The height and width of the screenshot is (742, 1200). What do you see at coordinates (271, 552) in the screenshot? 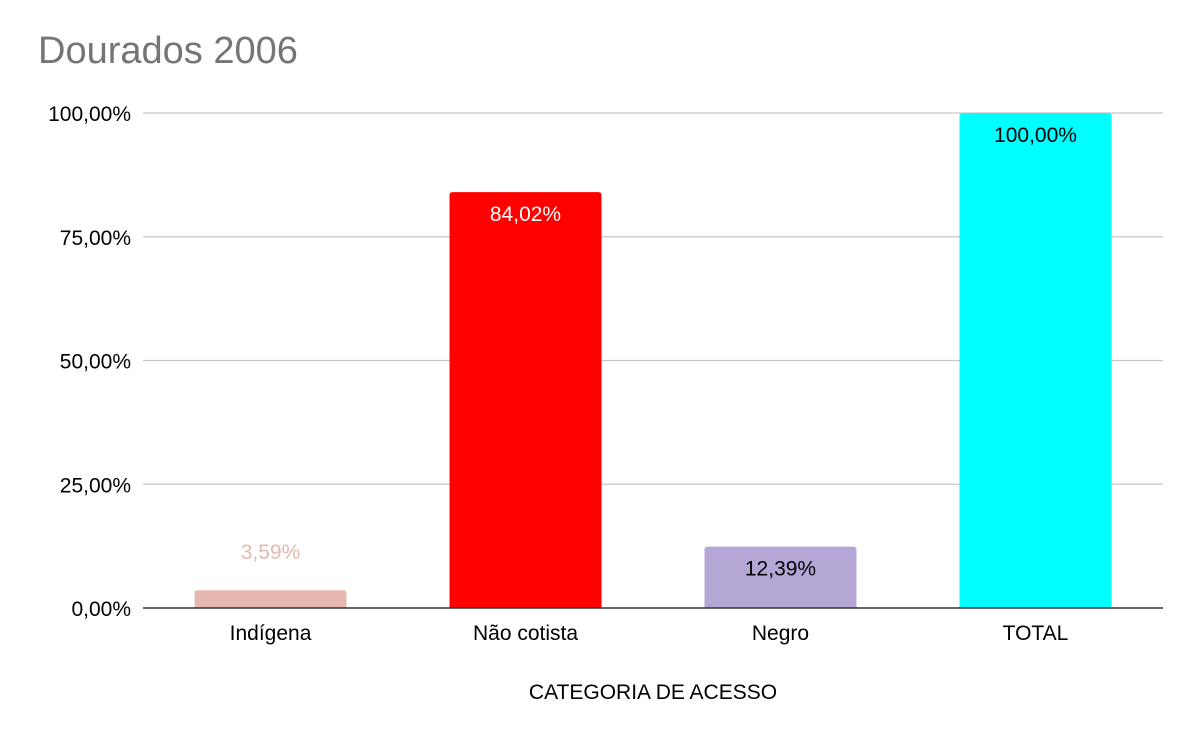
I see `data-label: 3,59%` at bounding box center [271, 552].